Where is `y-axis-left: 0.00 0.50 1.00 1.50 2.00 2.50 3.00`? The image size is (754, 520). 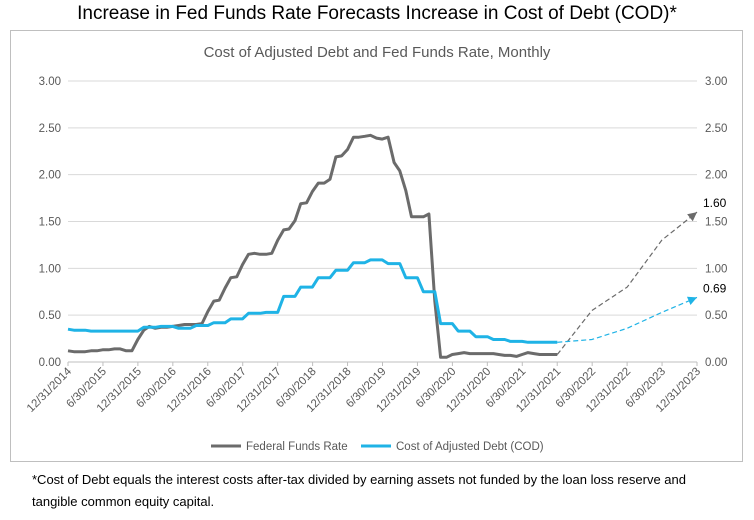 y-axis-left: 0.00 0.50 1.00 1.50 2.00 2.50 3.00 is located at coordinates (50, 222).